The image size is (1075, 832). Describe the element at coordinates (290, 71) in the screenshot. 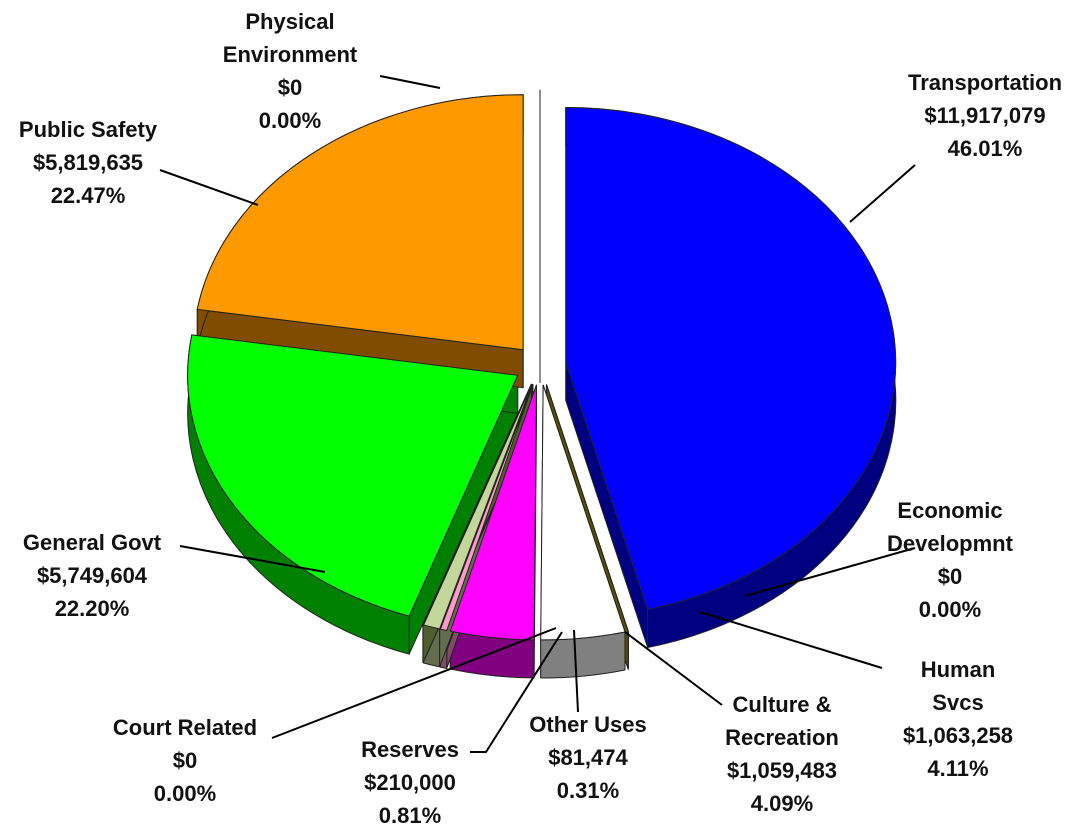

I see `slice-label: Physical Environment $0 0.00%` at that location.